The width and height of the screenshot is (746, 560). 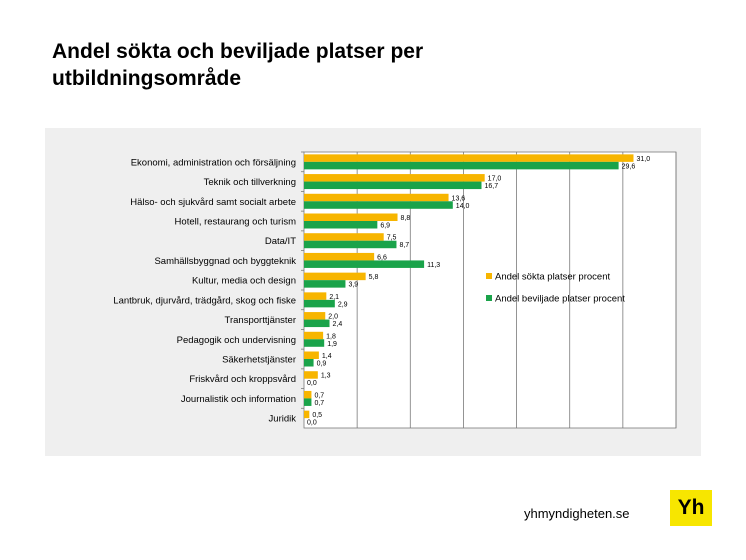 What do you see at coordinates (327, 356) in the screenshot?
I see `data-label: 1,4` at bounding box center [327, 356].